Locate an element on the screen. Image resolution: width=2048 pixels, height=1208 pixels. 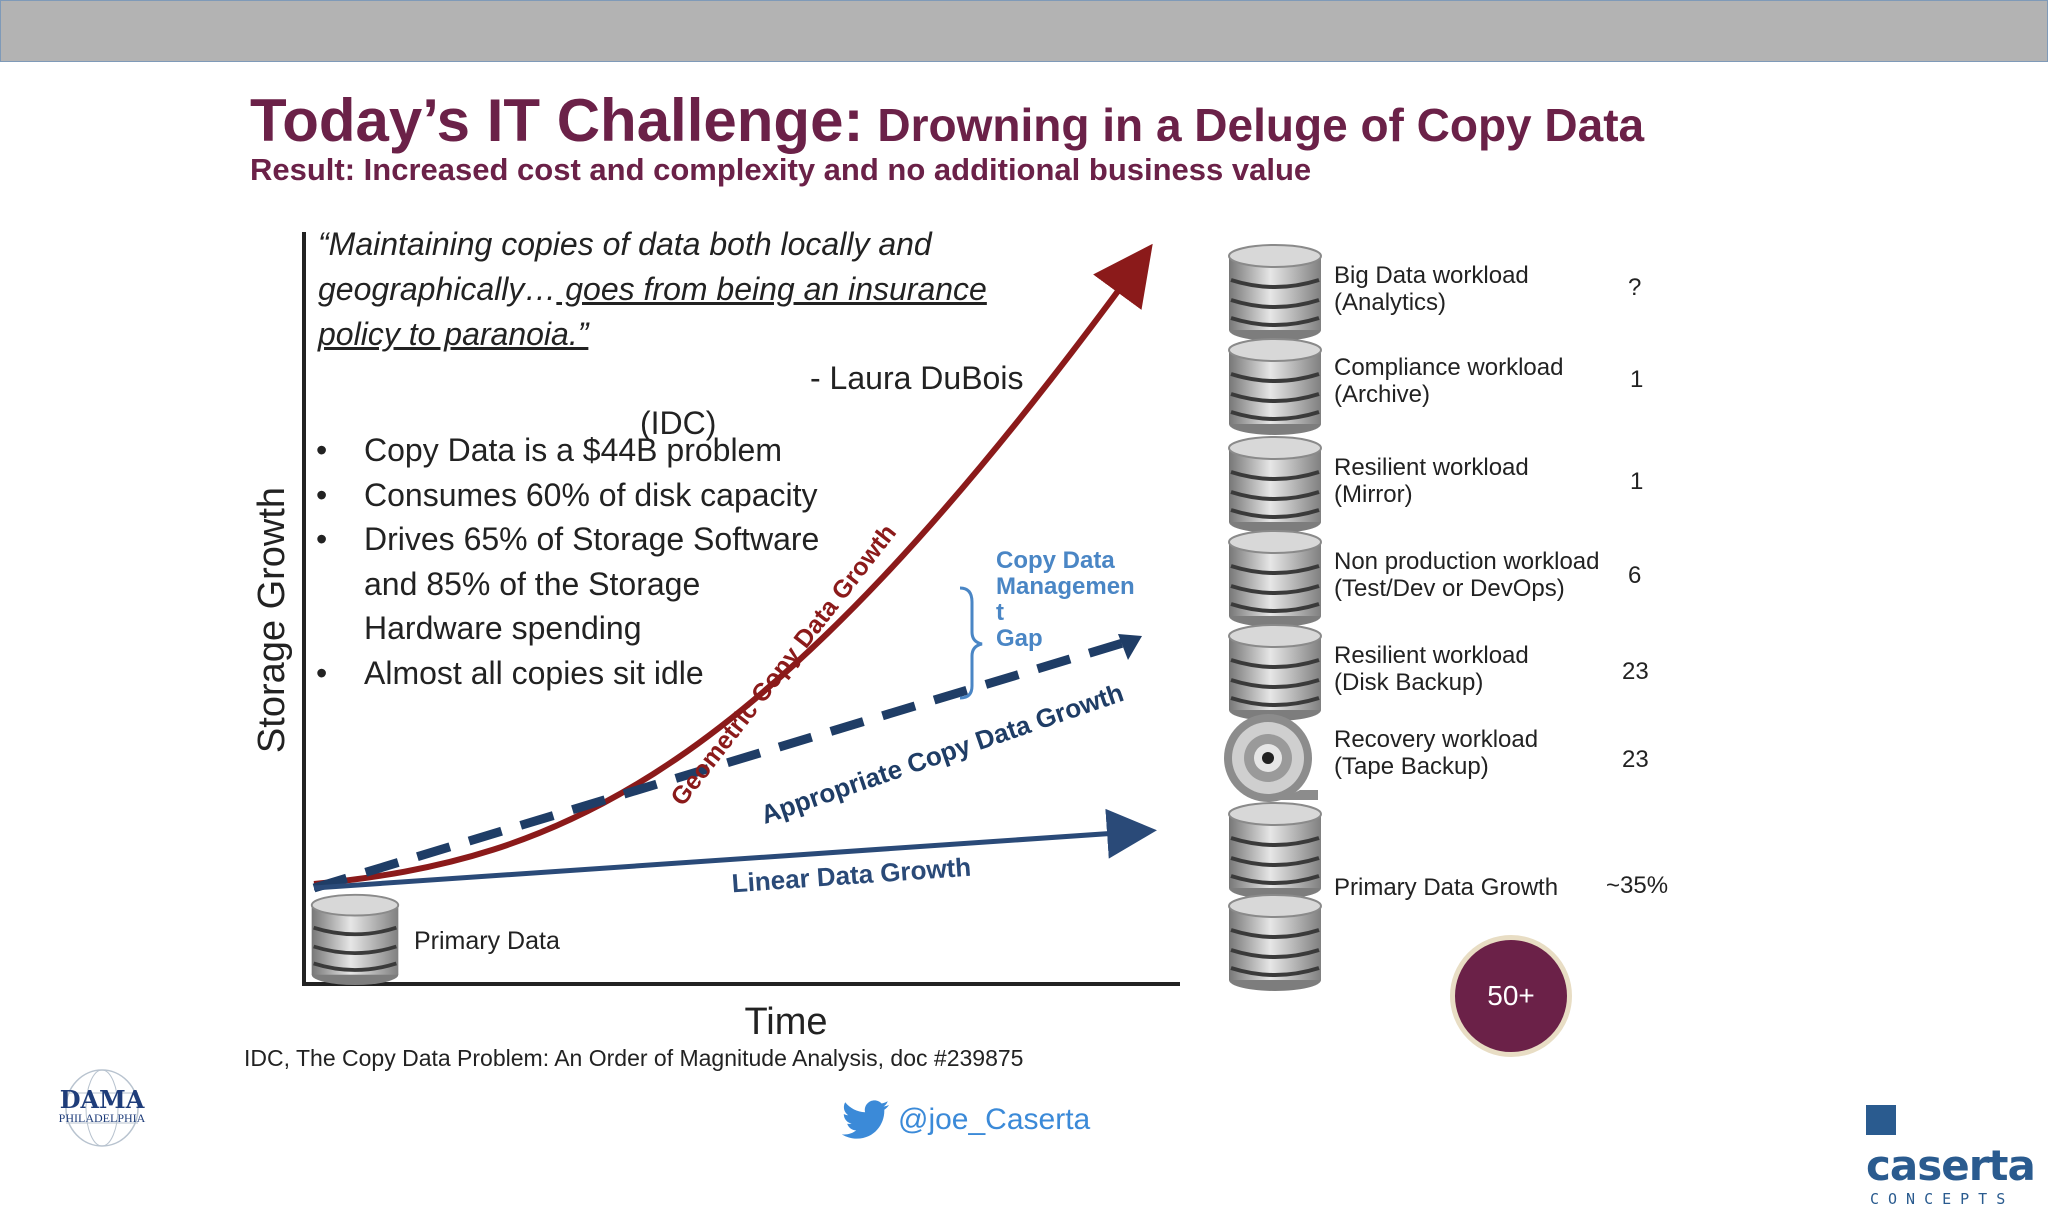
workload-type: (Disk Backup) is located at coordinates (1409, 682).